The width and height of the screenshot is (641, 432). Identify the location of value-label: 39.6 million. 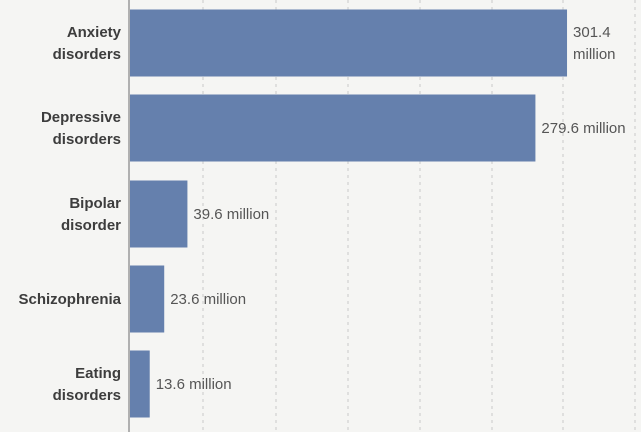
(231, 214).